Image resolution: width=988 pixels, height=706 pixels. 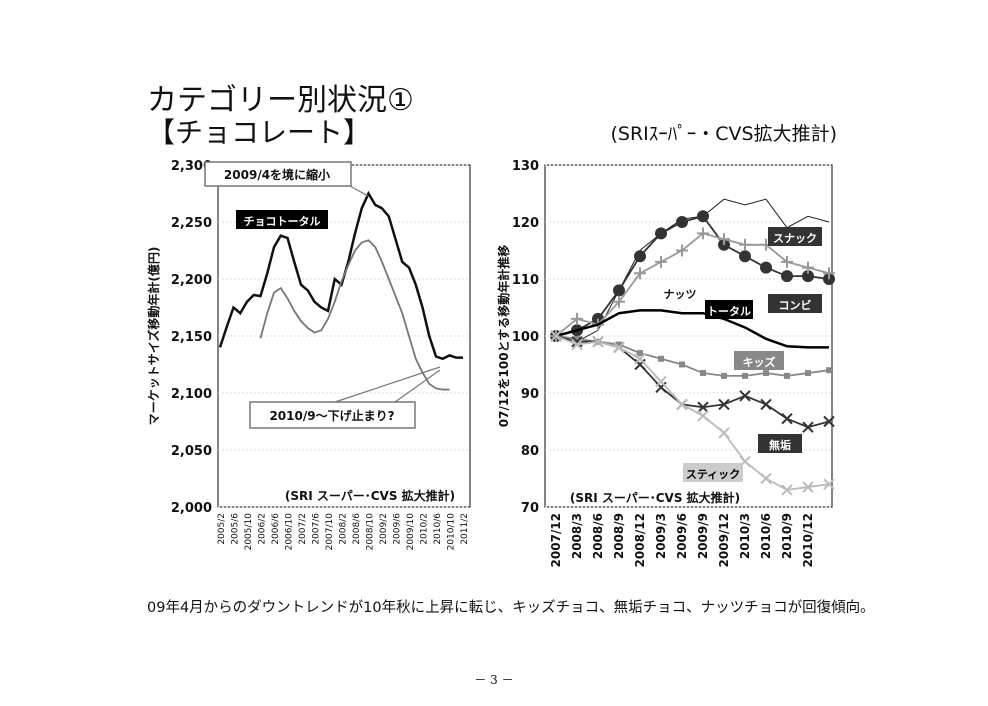 I want to click on x-tick-label: 2010/2, so click(x=425, y=529).